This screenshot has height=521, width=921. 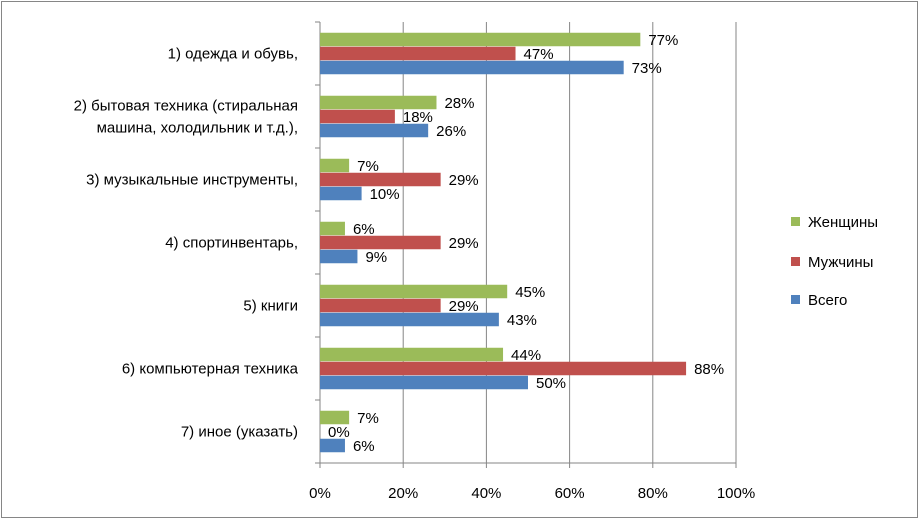 I want to click on data-label: 73%, so click(x=647, y=68).